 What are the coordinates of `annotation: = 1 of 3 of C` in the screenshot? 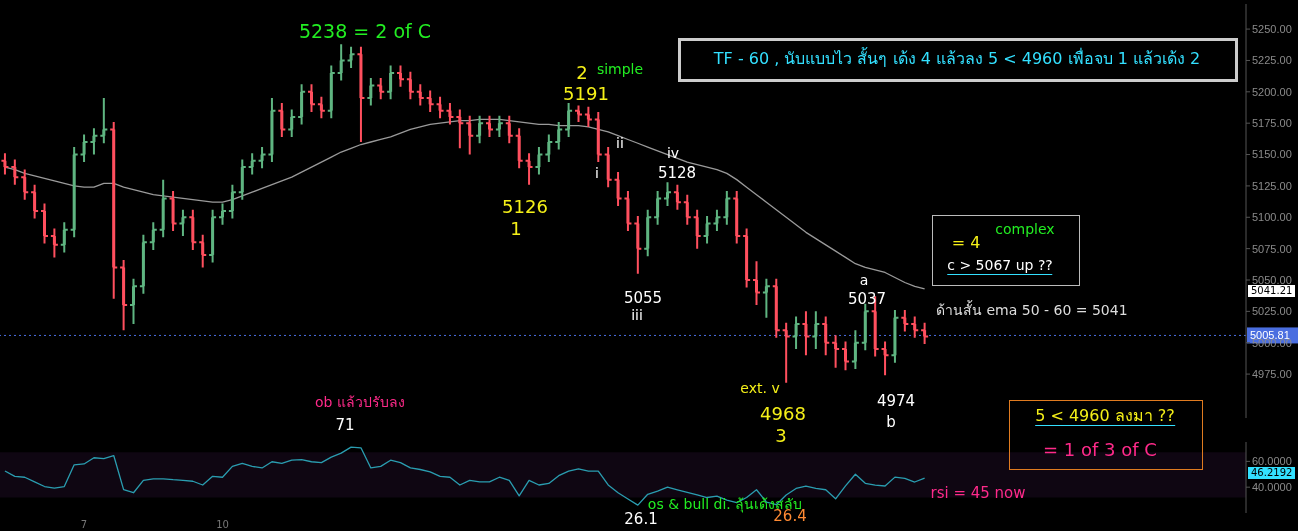 It's located at (1100, 450).